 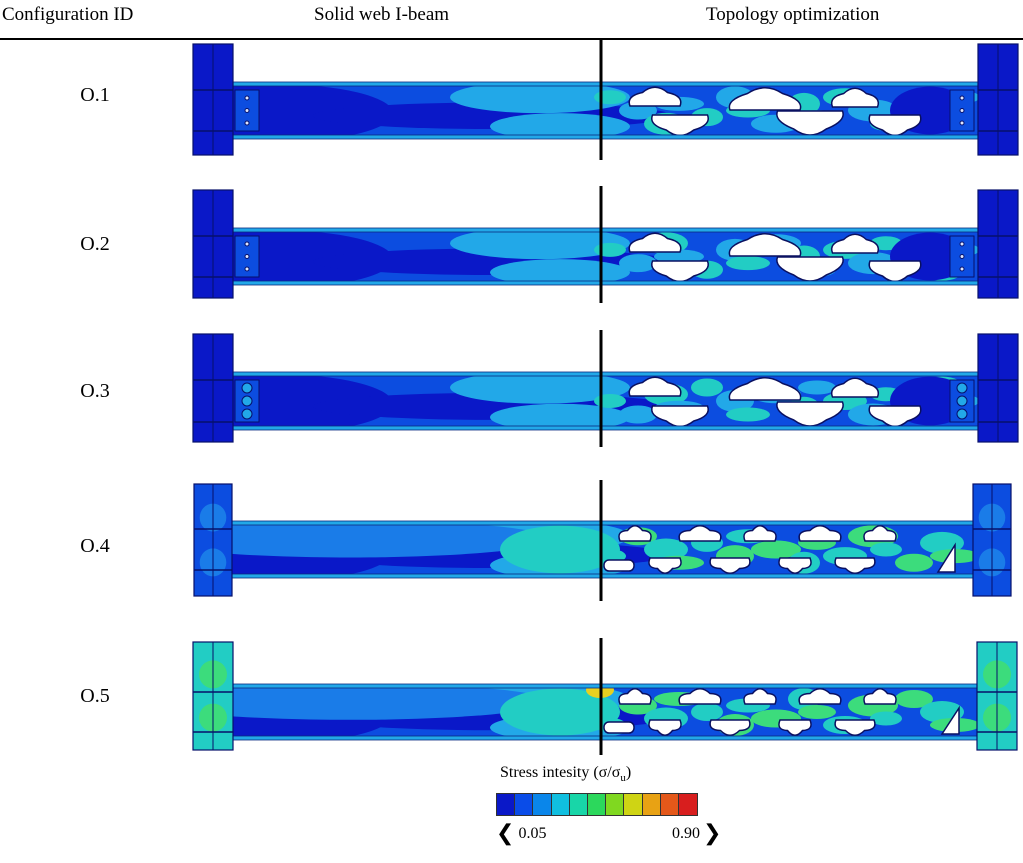 I want to click on config-label-o2: O.2, so click(x=95, y=244).